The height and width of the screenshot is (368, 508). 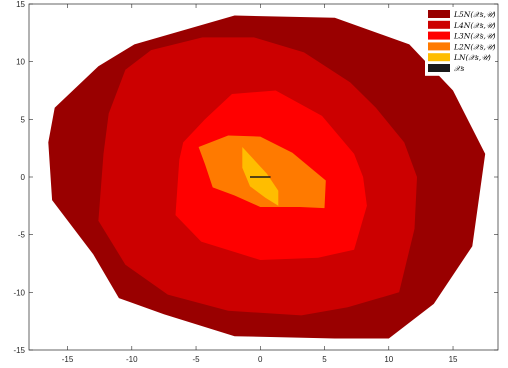 I want to click on x-tick-label: 5, so click(x=324, y=359).